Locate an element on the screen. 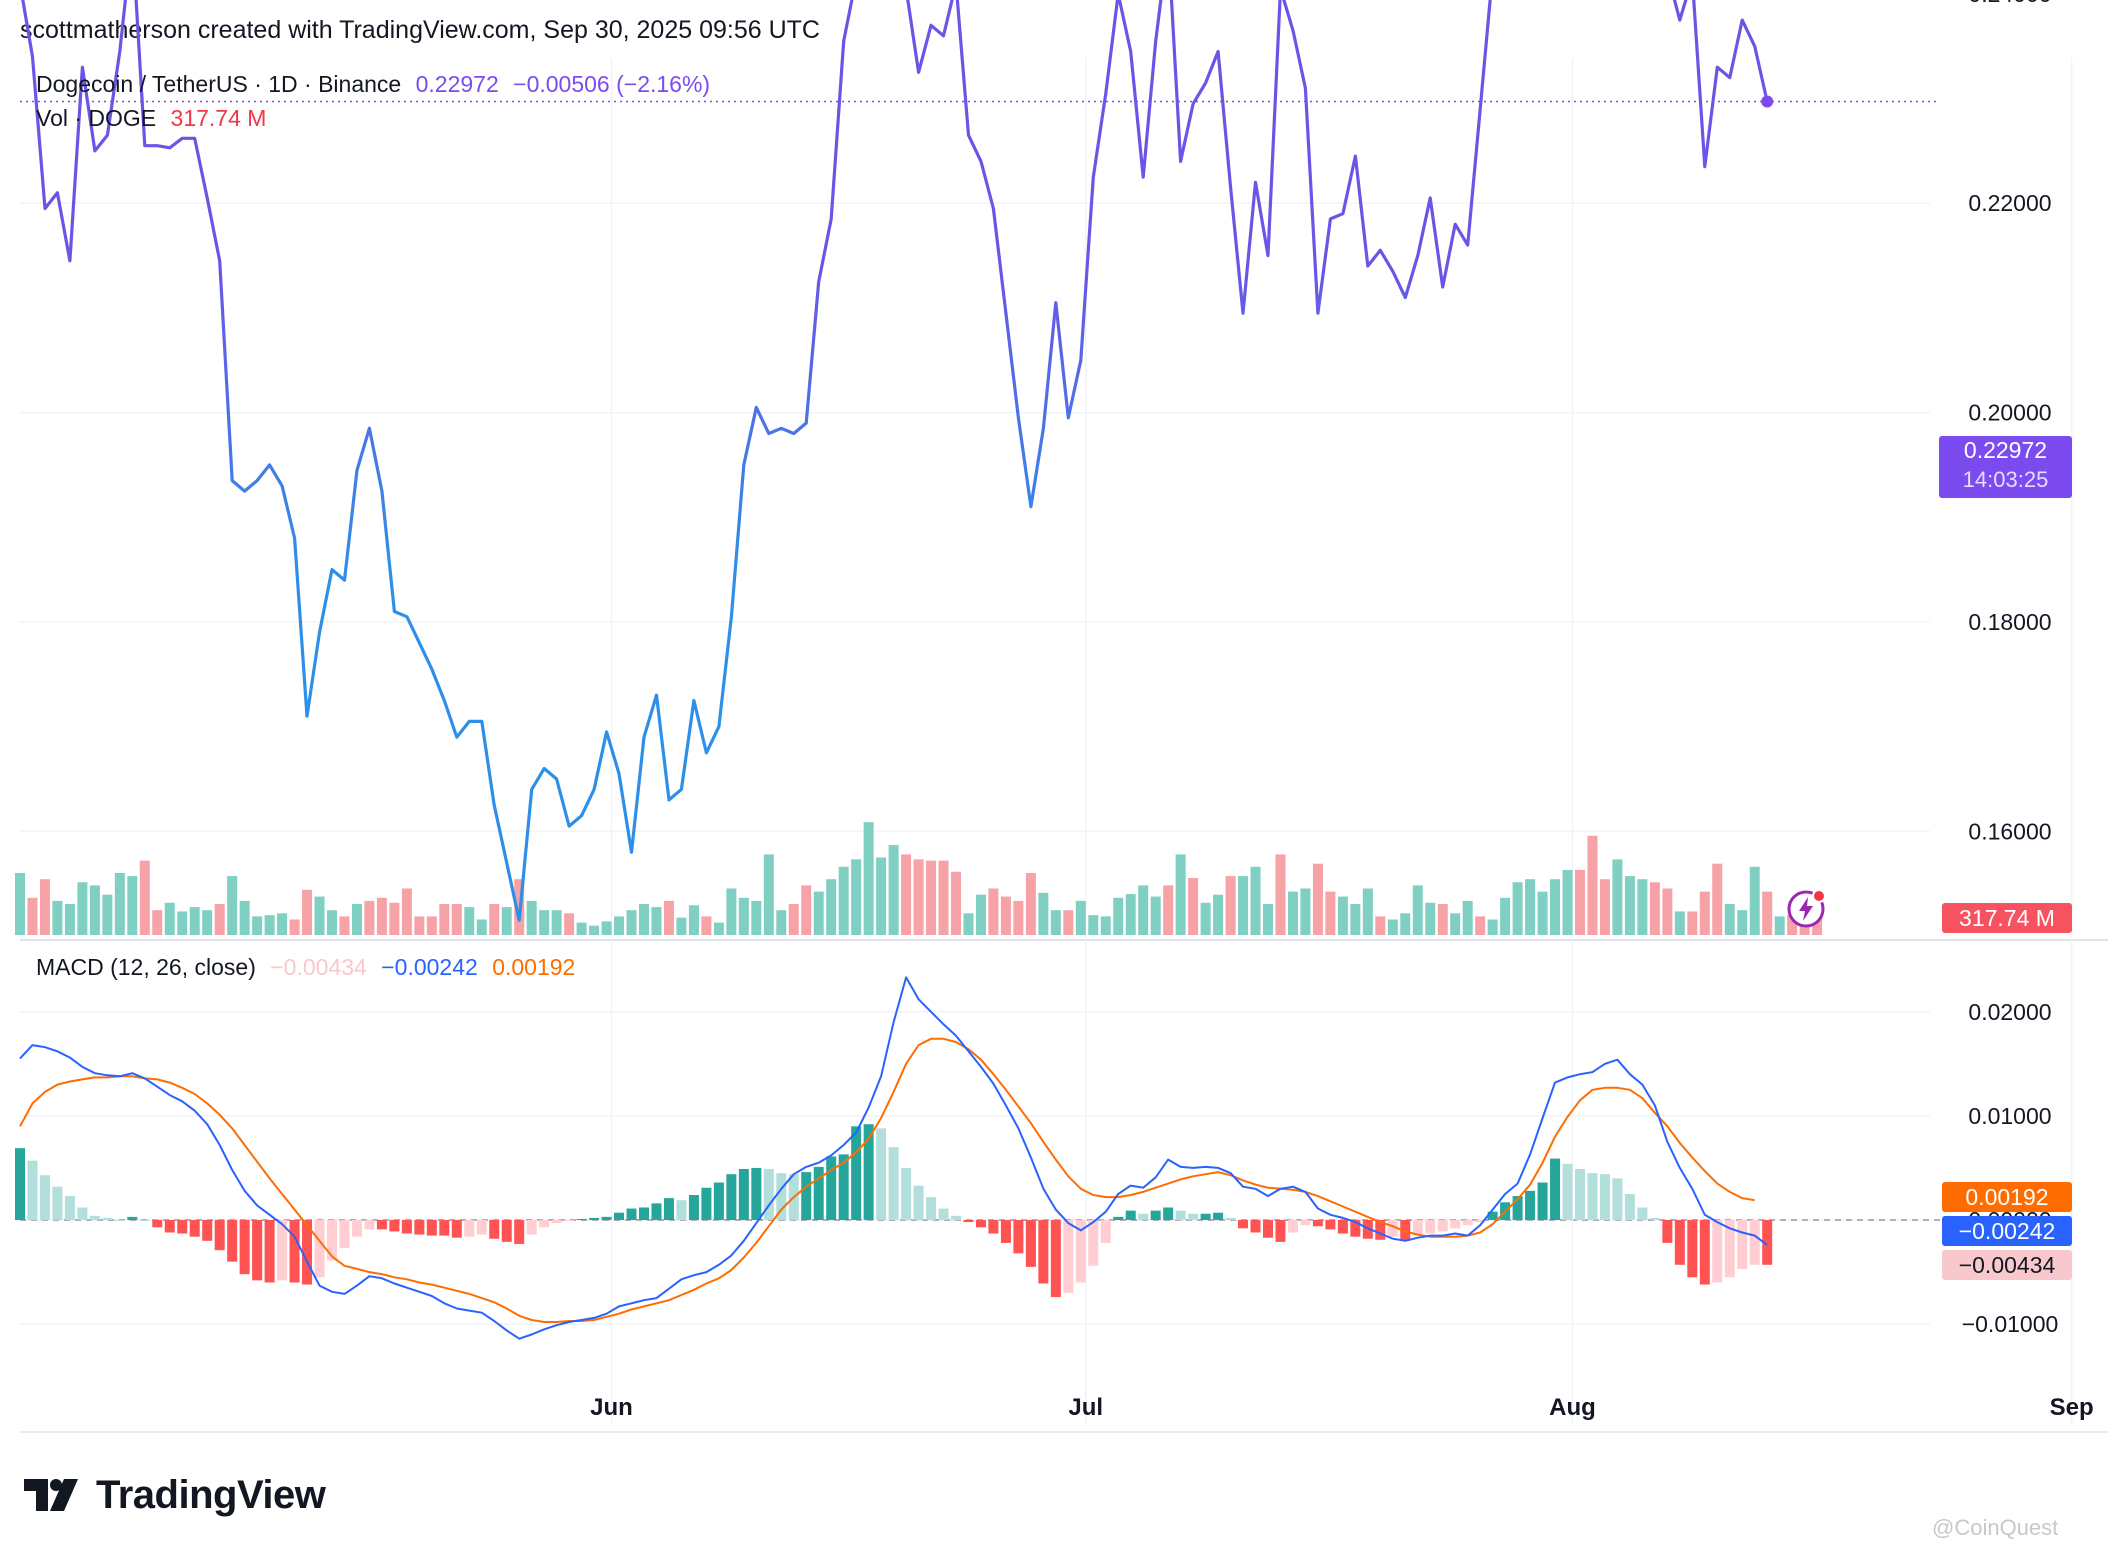 The height and width of the screenshot is (1552, 2108). macd-tag: −0.00242 is located at coordinates (2007, 1231).